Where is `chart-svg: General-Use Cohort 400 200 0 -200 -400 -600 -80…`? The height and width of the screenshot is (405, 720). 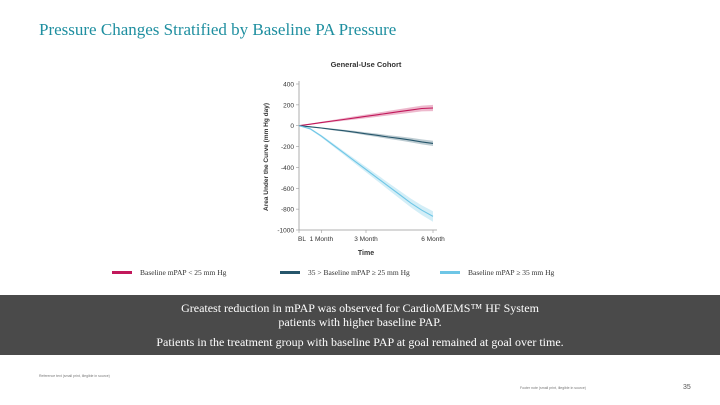 chart-svg: General-Use Cohort 400 200 0 -200 -400 -600 -80… is located at coordinates (354, 158).